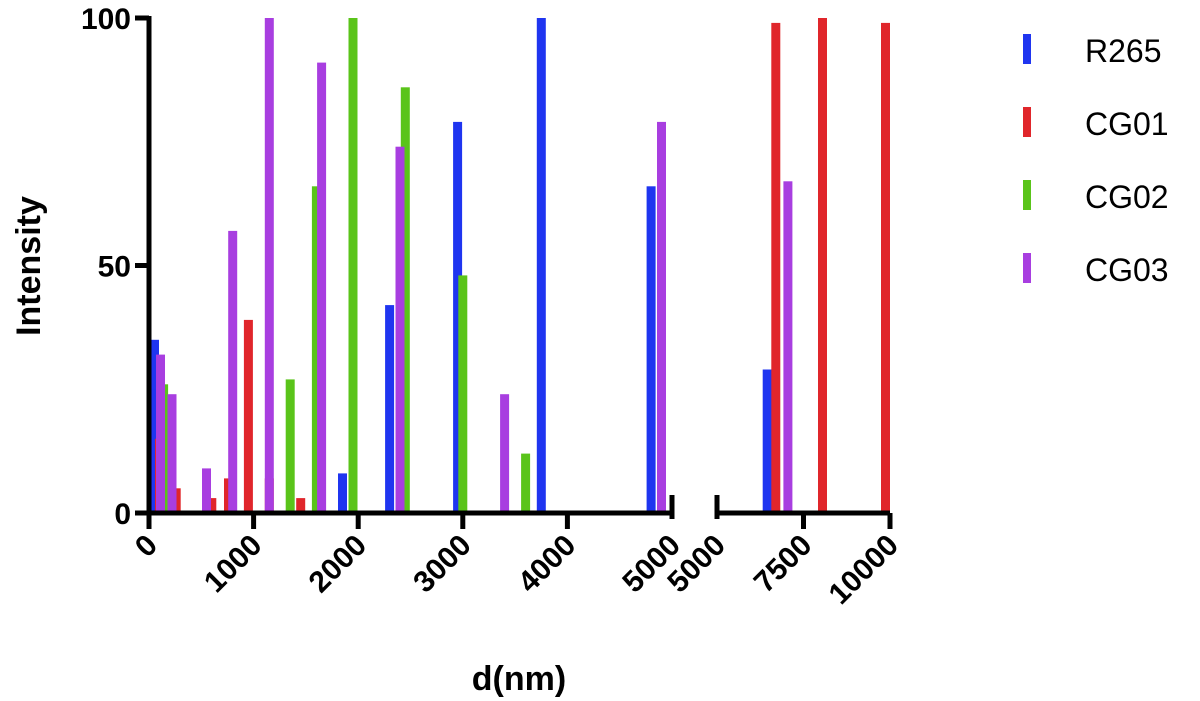  What do you see at coordinates (1027, 49) in the screenshot?
I see `legend-swatch-r265` at bounding box center [1027, 49].